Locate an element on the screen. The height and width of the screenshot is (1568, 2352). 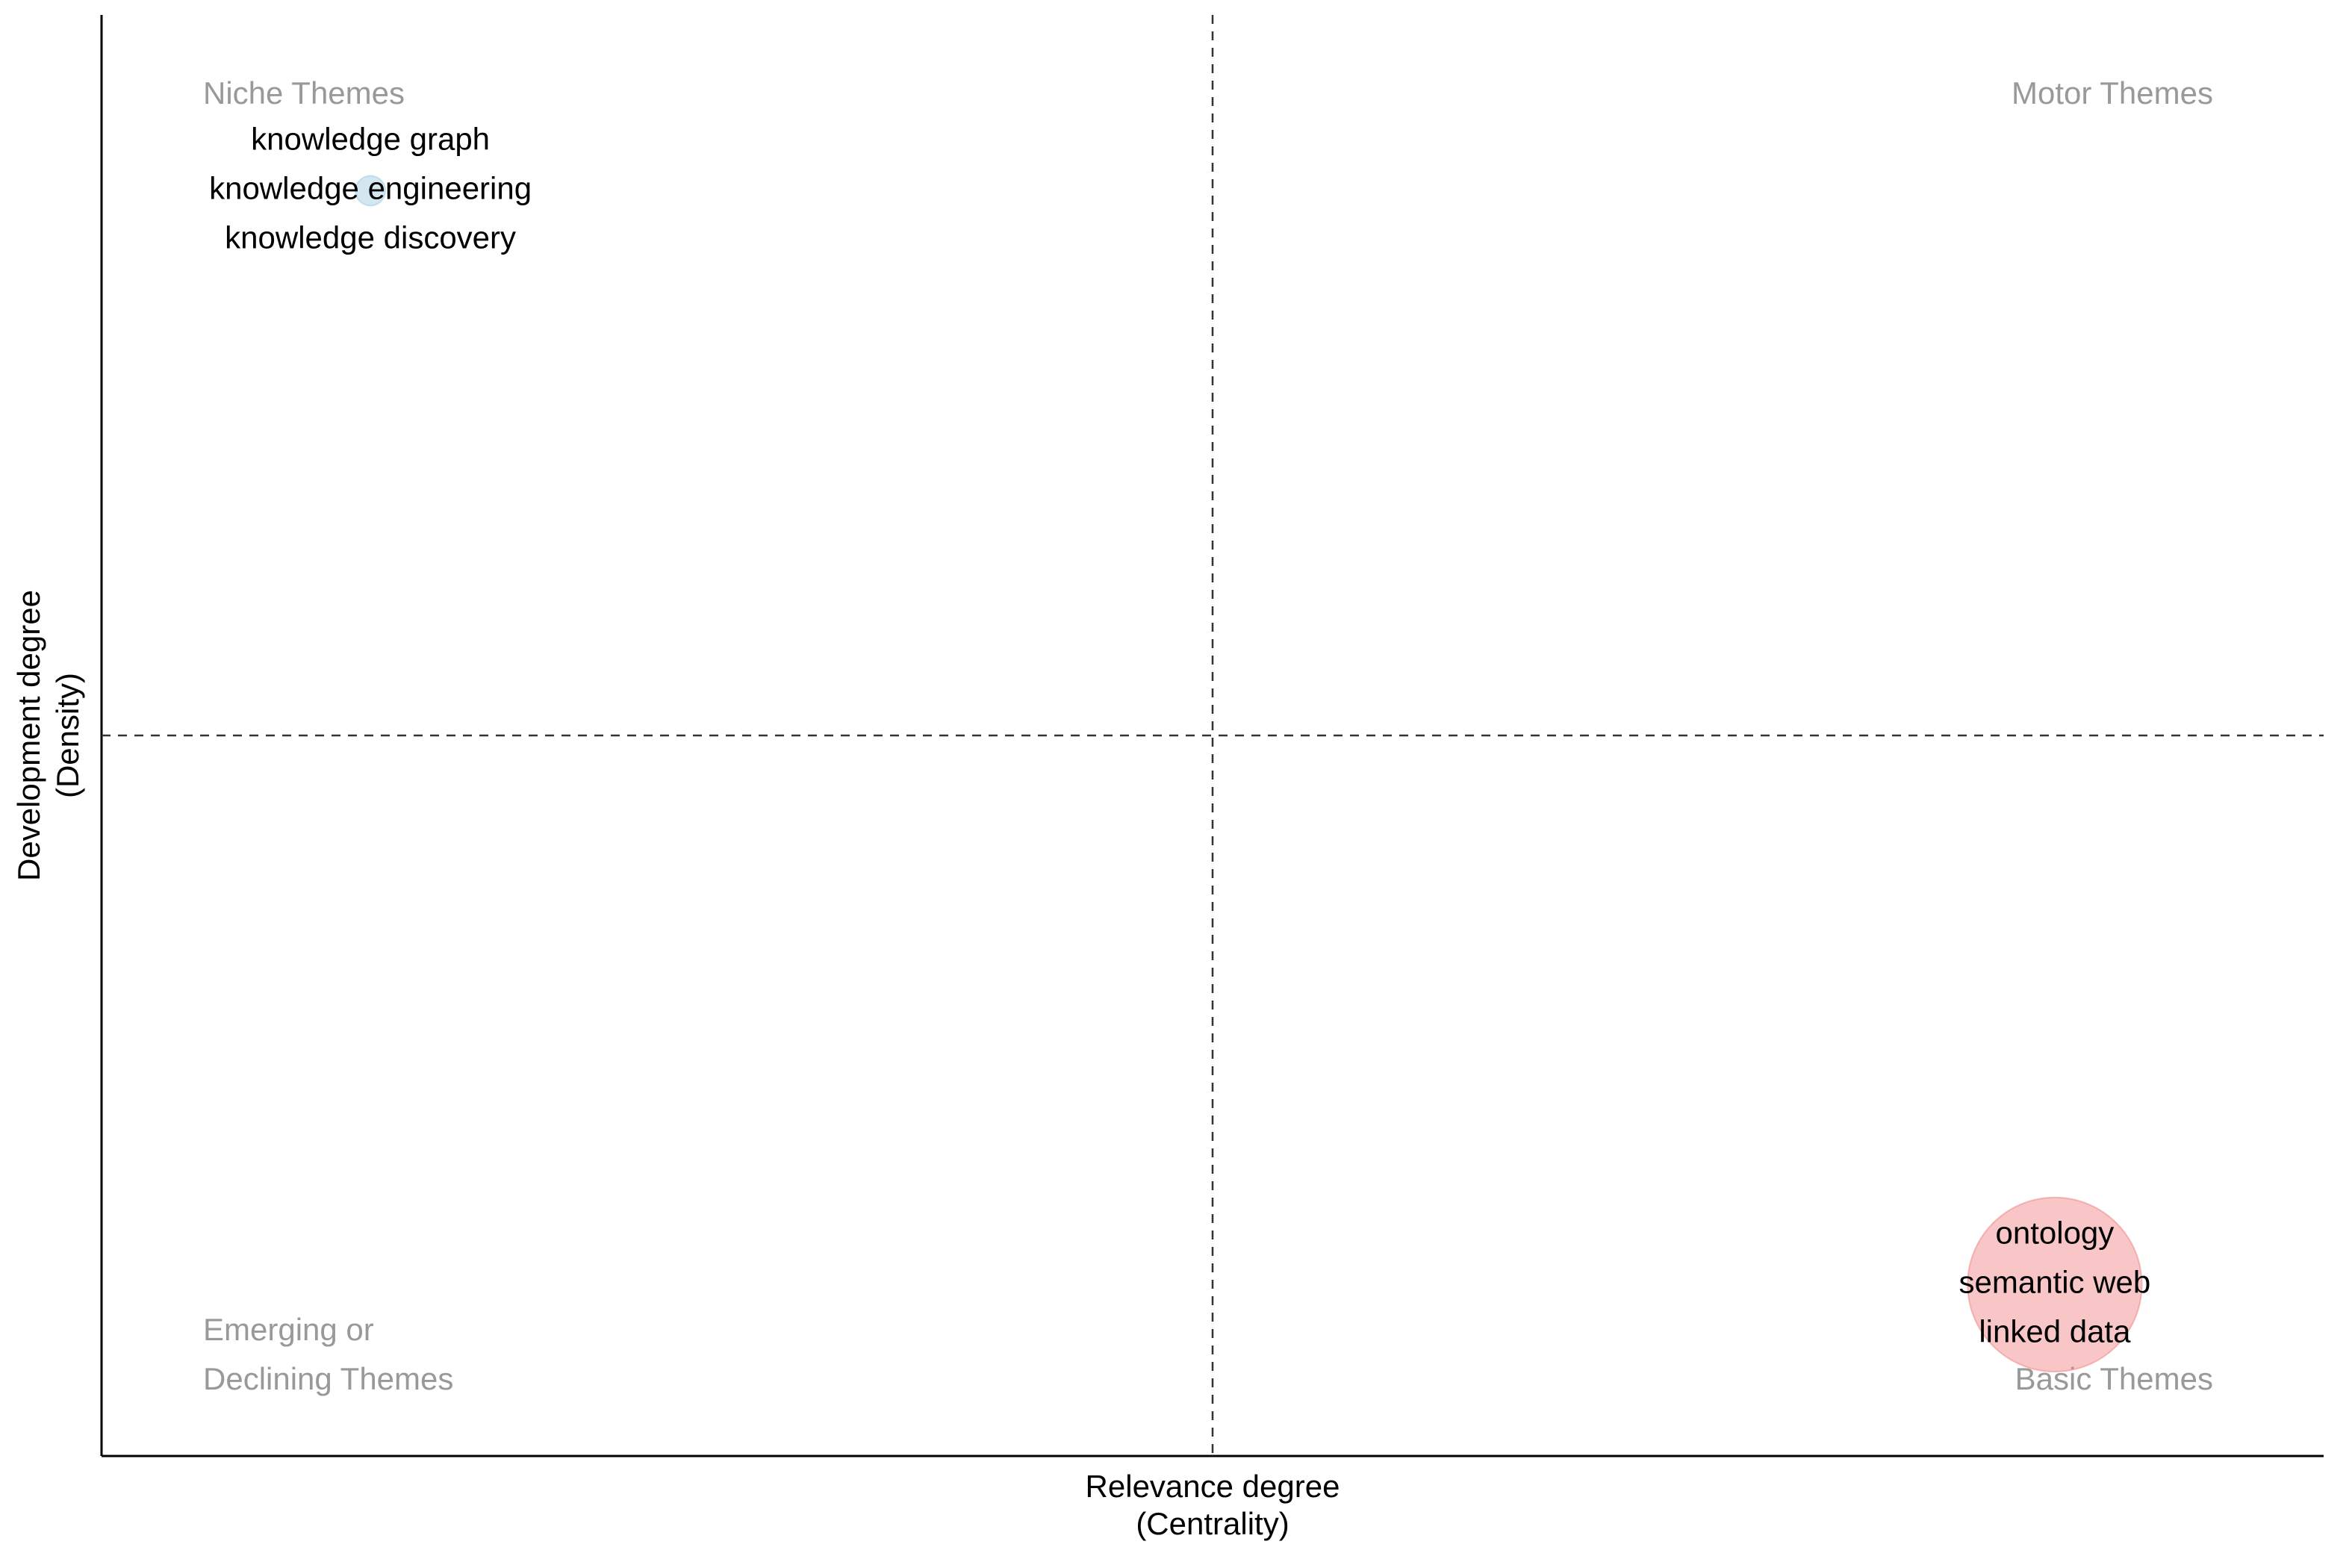
quadrant-label: Declining Themes is located at coordinates (328, 1378).